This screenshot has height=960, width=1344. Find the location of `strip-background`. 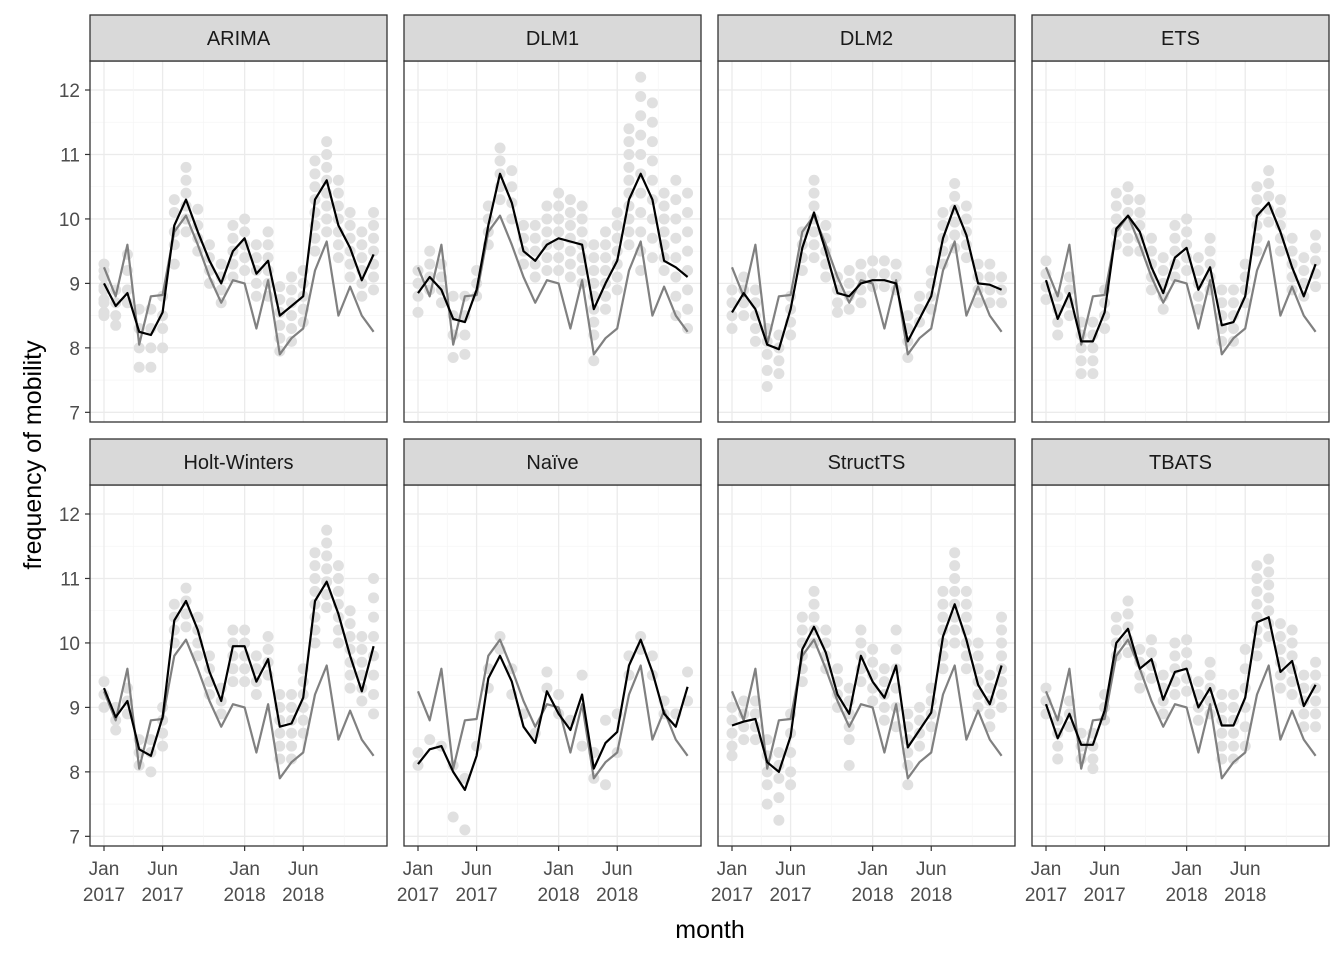

strip-background is located at coordinates (552, 462).